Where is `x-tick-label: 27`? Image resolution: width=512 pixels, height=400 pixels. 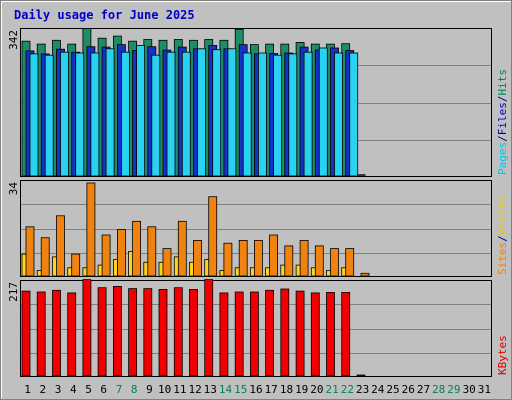
x-tick-label: 27 is located at coordinates (423, 389).